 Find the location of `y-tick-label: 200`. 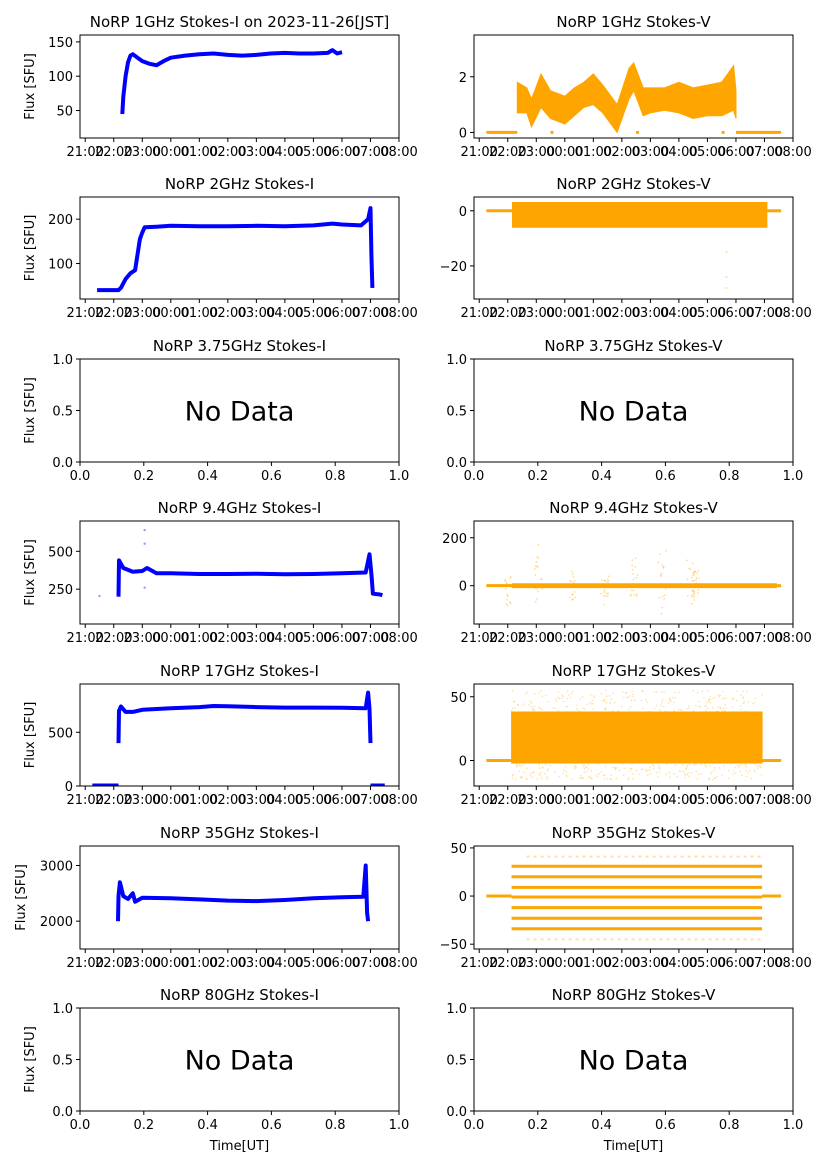

y-tick-label: 200 is located at coordinates (60, 220).